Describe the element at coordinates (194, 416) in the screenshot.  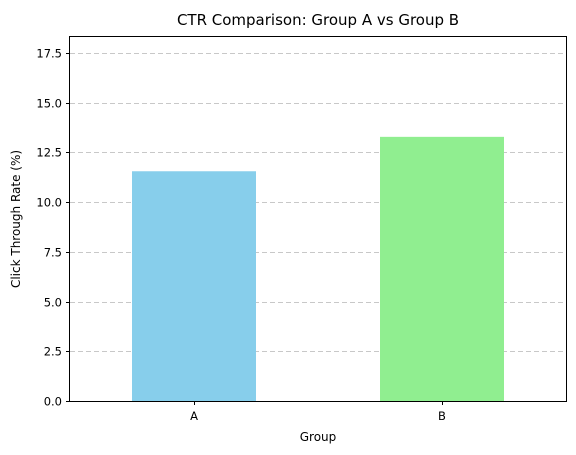
I see `x-tick-label-a: A` at that location.